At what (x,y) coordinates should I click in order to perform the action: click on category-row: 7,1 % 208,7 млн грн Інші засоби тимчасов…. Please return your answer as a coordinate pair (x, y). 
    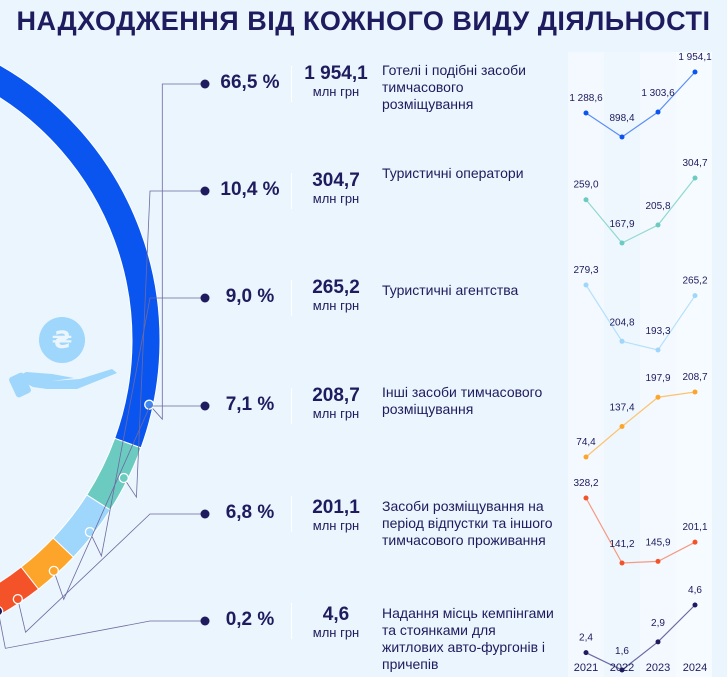
    Looking at the image, I should click on (280, 406).